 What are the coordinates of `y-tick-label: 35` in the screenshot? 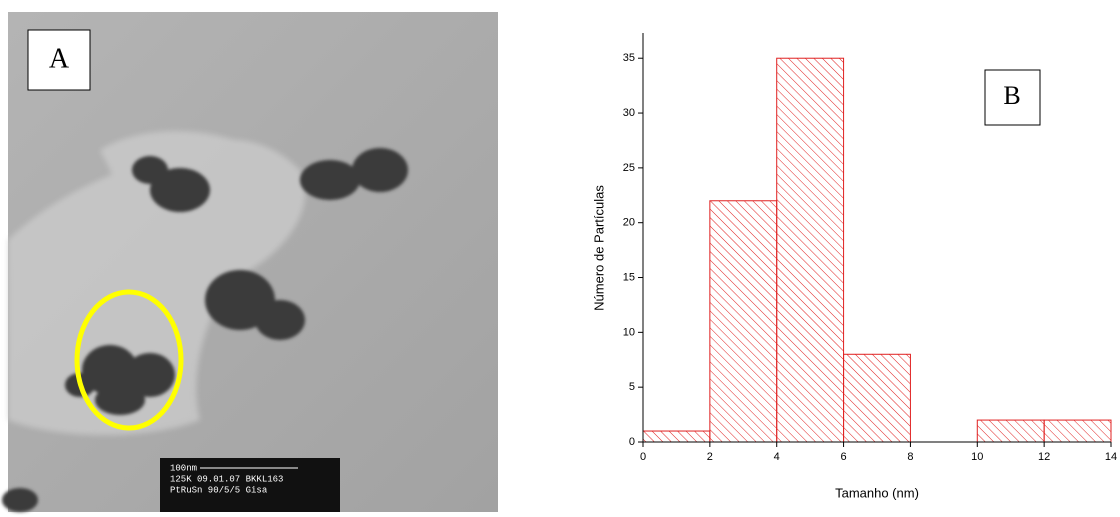 It's located at (629, 58).